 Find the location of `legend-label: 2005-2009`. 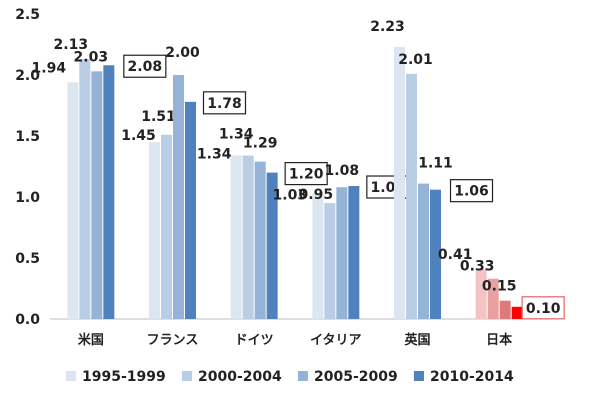

legend-label: 2005-2009 is located at coordinates (356, 377).